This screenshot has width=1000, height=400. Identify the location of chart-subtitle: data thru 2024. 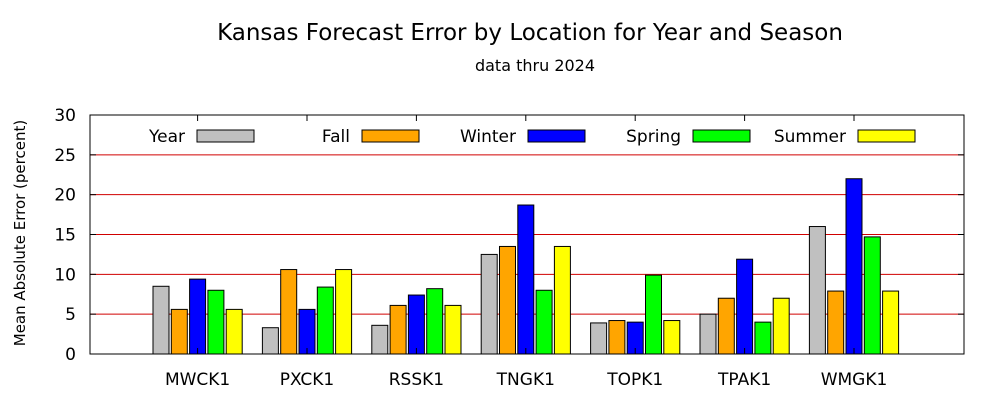
(535, 65).